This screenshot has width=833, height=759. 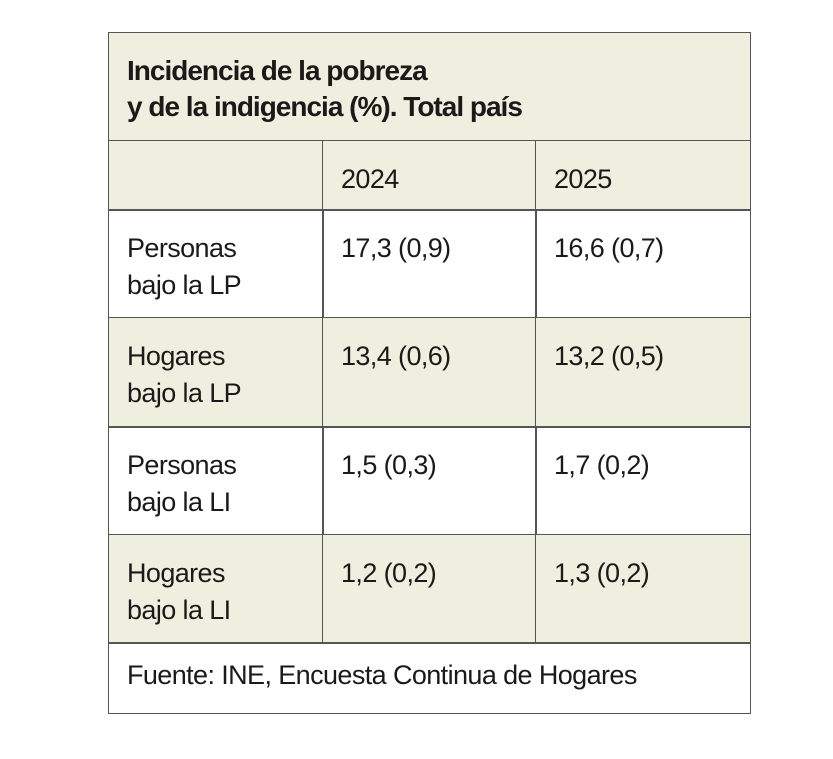 I want to click on table-cell: 1,5 (0,3), so click(x=429, y=481).